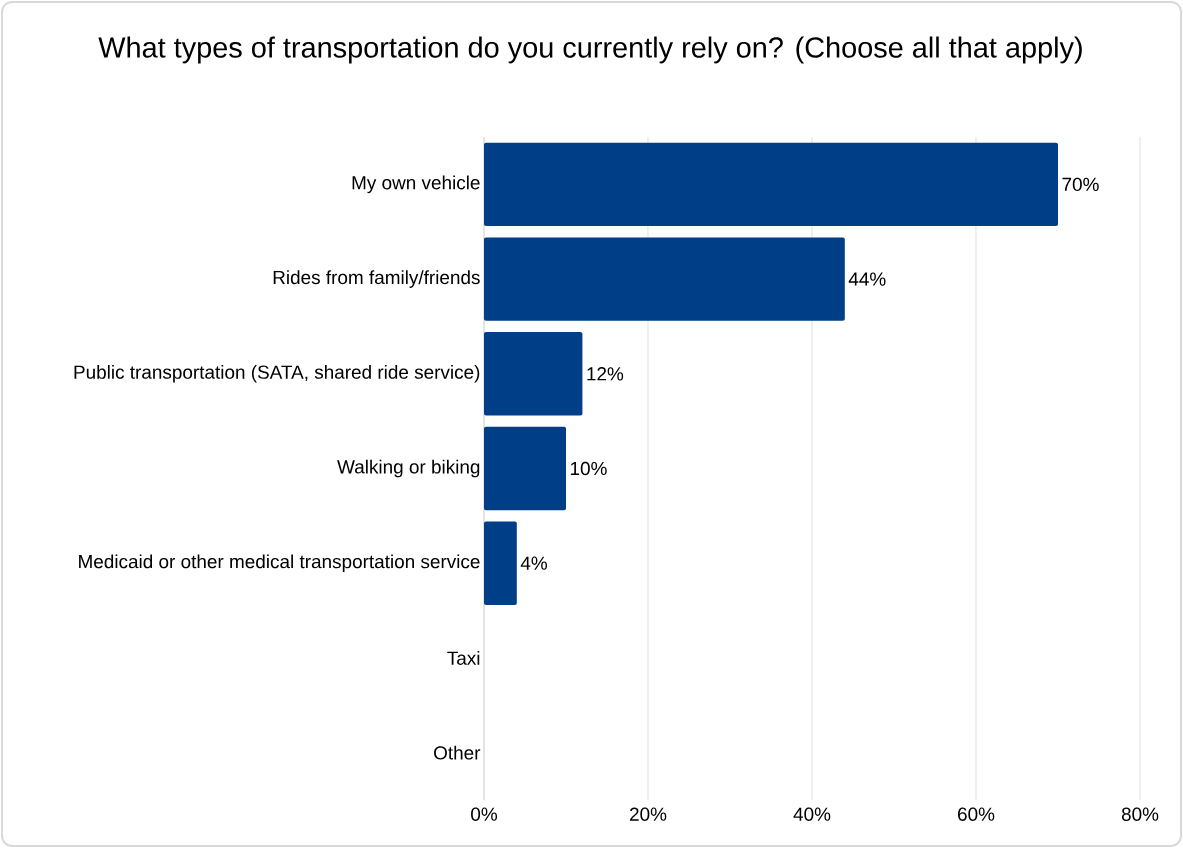  What do you see at coordinates (376, 279) in the screenshot?
I see `y-tick-label: Rides from family/friends` at bounding box center [376, 279].